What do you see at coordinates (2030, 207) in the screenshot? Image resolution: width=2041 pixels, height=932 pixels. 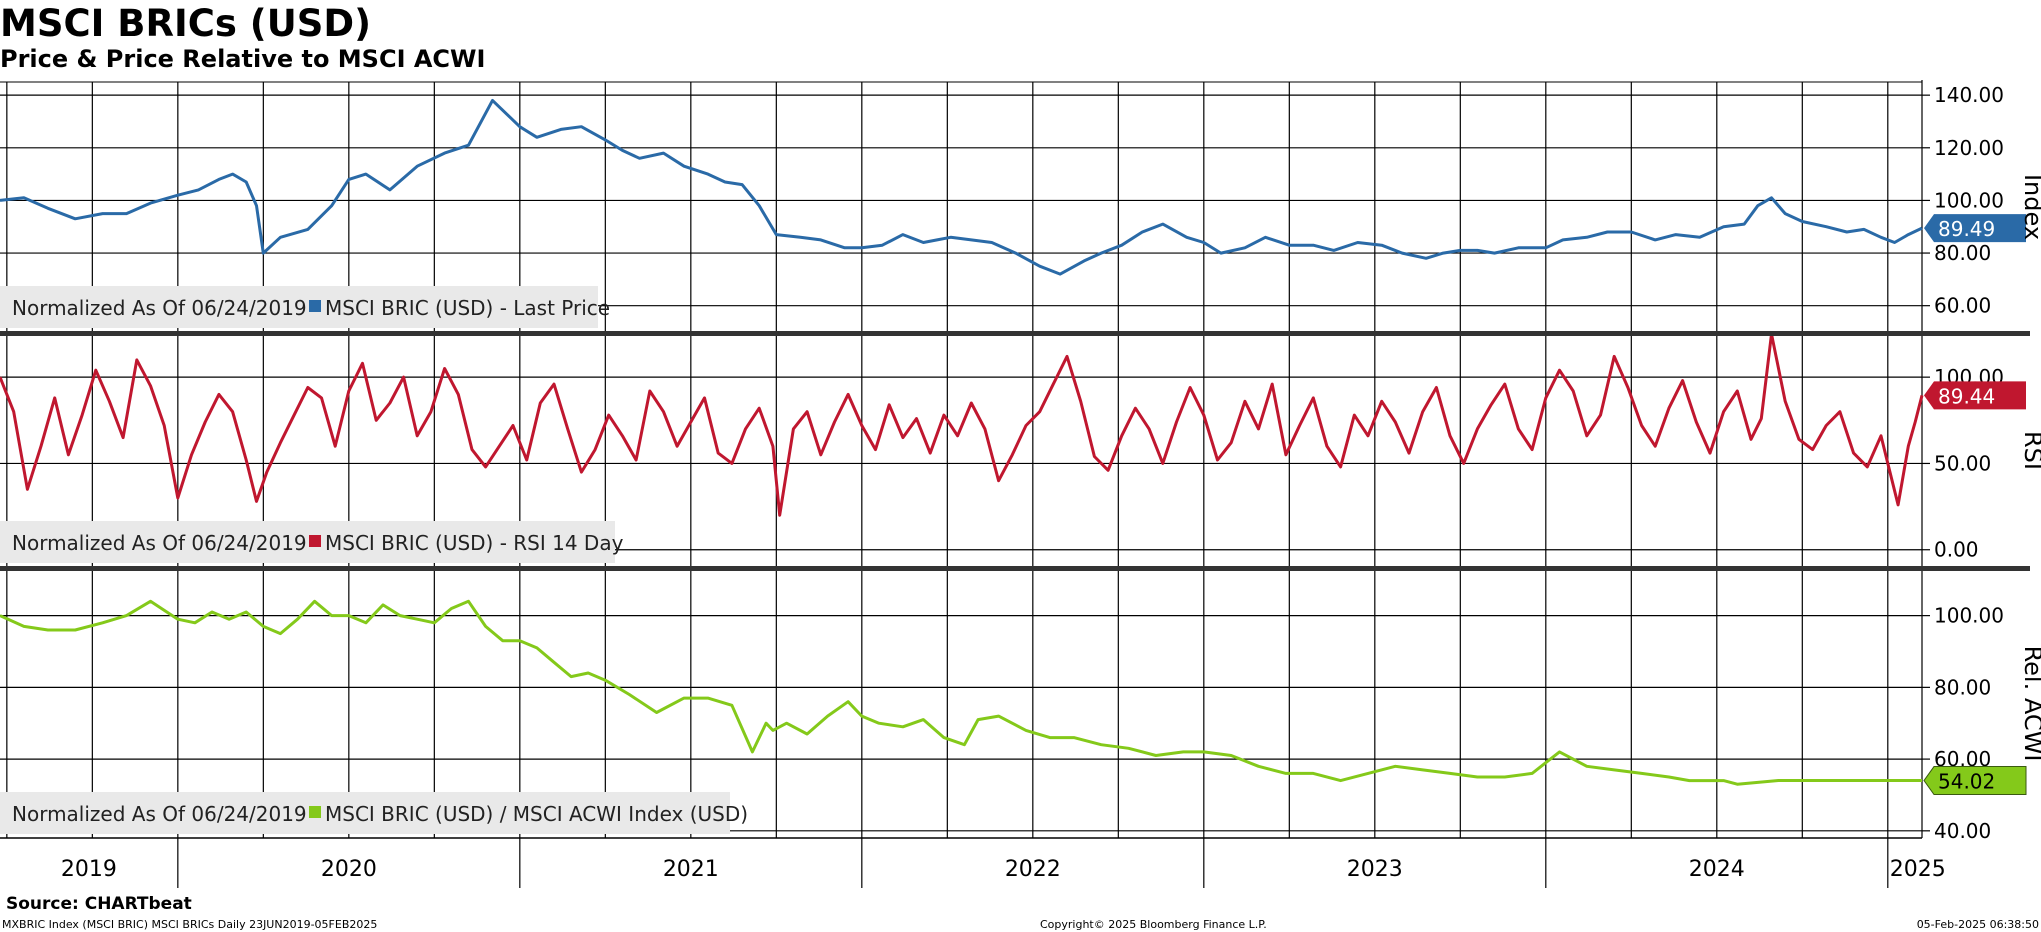 I see `y-axis-title: Index` at bounding box center [2030, 207].